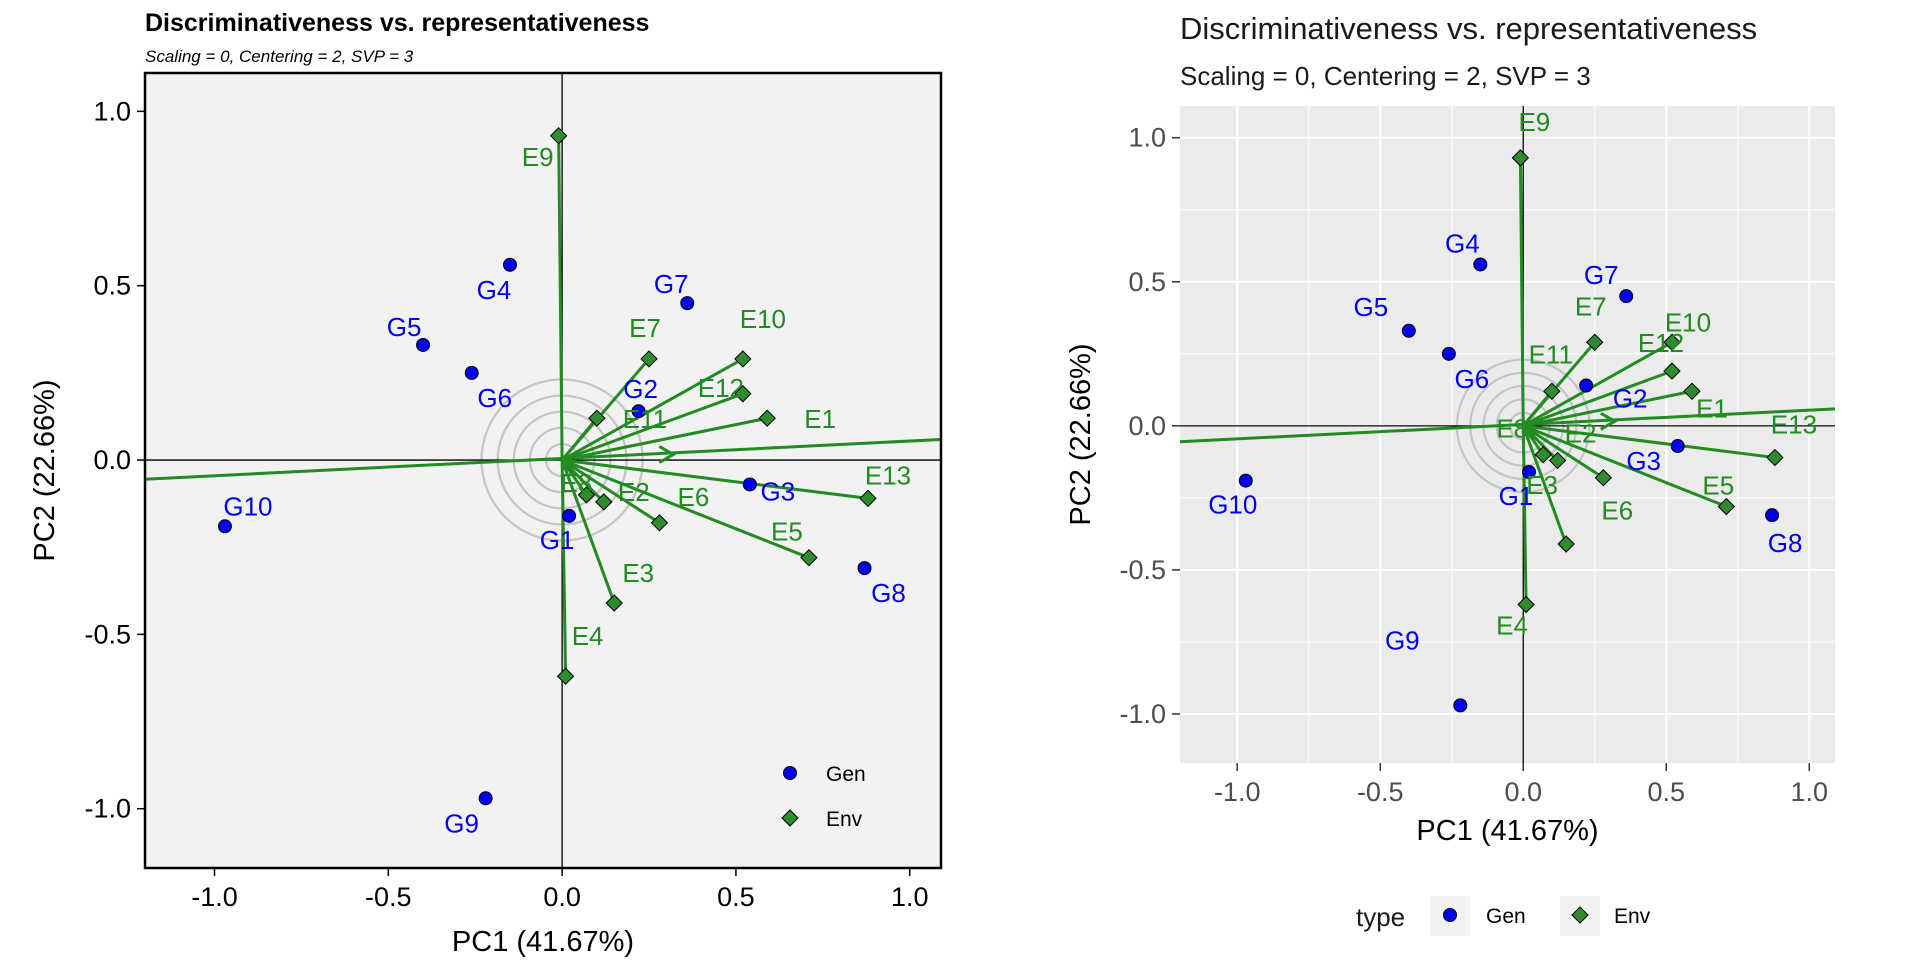  What do you see at coordinates (1506, 916) in the screenshot?
I see `right-legend-gen-label: Gen` at bounding box center [1506, 916].